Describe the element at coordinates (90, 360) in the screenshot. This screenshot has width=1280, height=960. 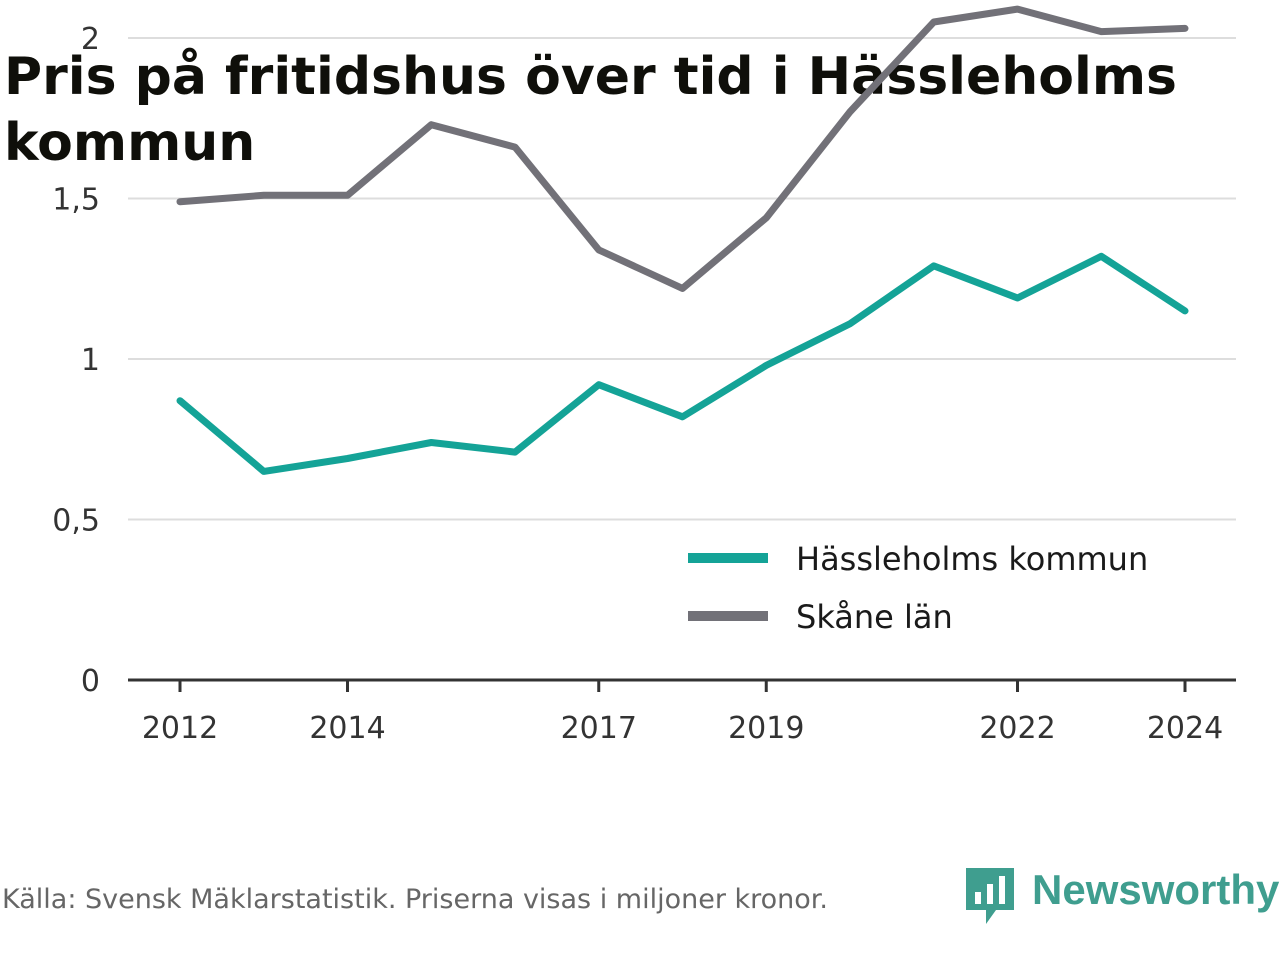
I see `y-tick-label: 1` at that location.